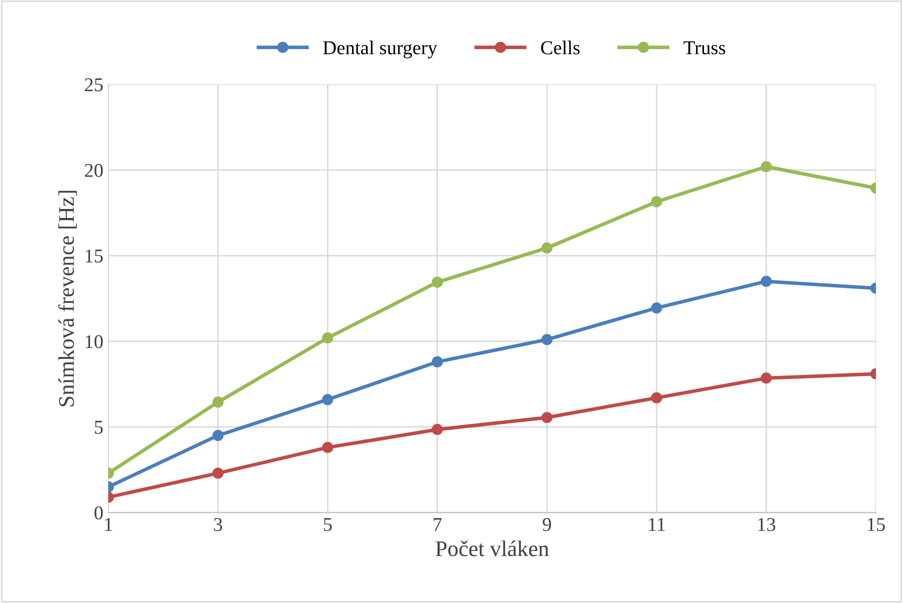  I want to click on x-tick-label: 7, so click(438, 524).